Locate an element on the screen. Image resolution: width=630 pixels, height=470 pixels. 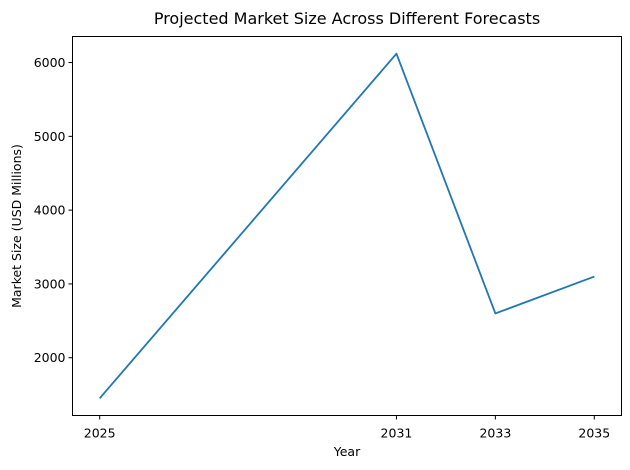
y-axis-ticks: 2000 3000 4000 5000 6000 is located at coordinates (53, 210).